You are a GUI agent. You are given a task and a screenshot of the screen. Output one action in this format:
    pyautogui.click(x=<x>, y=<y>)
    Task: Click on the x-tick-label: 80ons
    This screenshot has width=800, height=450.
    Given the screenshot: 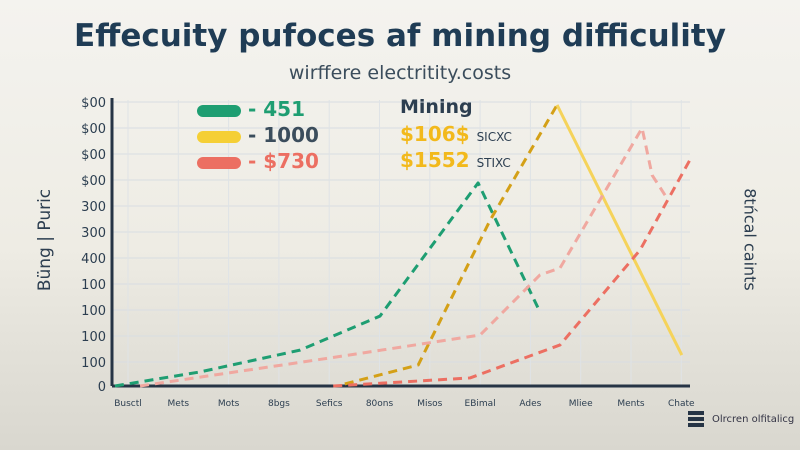 What is the action you would take?
    pyautogui.click(x=380, y=404)
    